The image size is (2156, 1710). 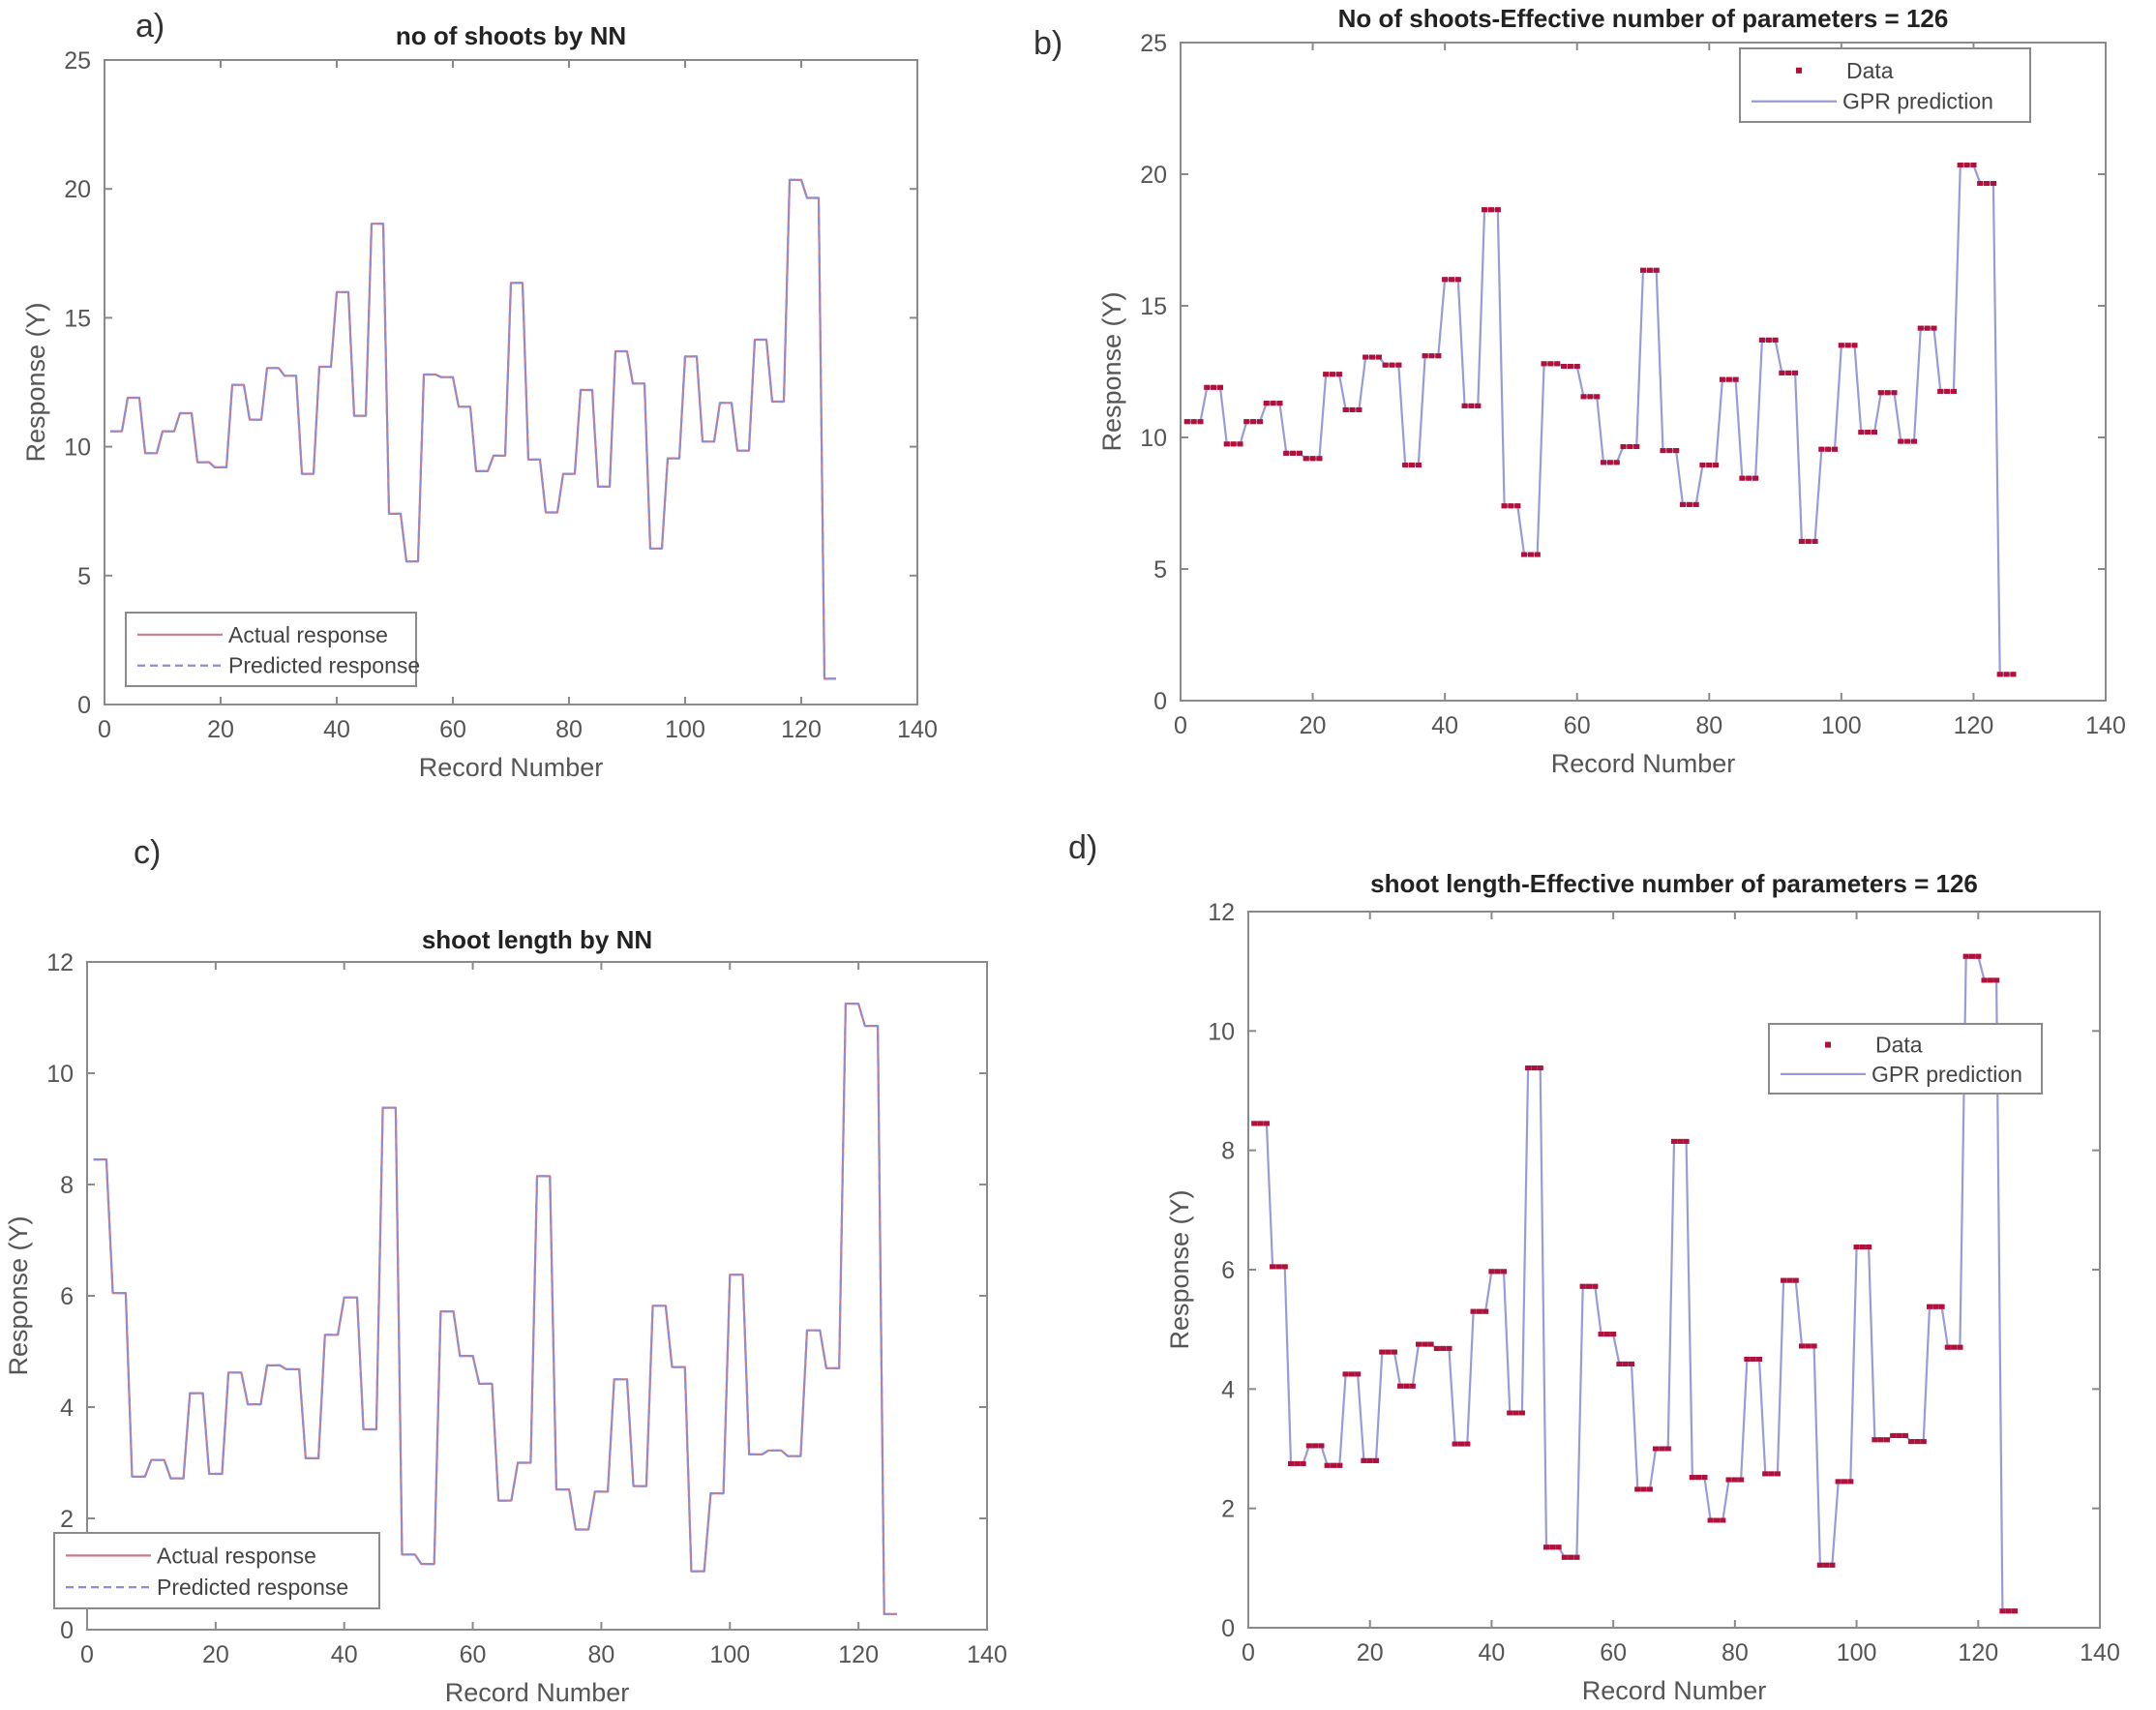 I want to click on y-tick-label: 0, so click(x=1160, y=702).